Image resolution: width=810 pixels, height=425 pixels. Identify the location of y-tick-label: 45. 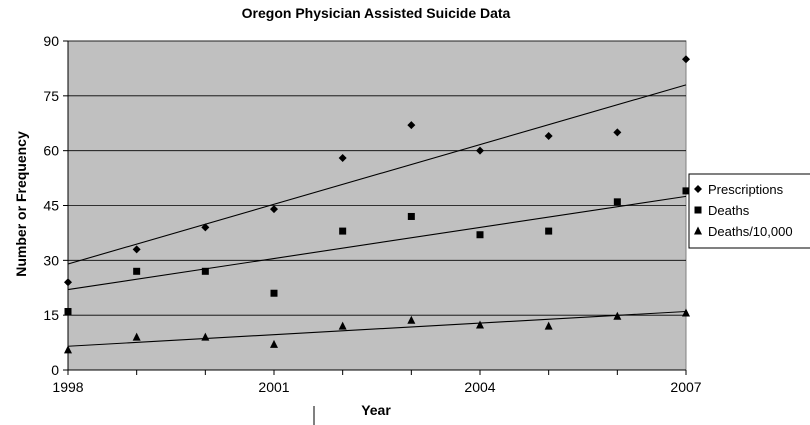
(51, 206).